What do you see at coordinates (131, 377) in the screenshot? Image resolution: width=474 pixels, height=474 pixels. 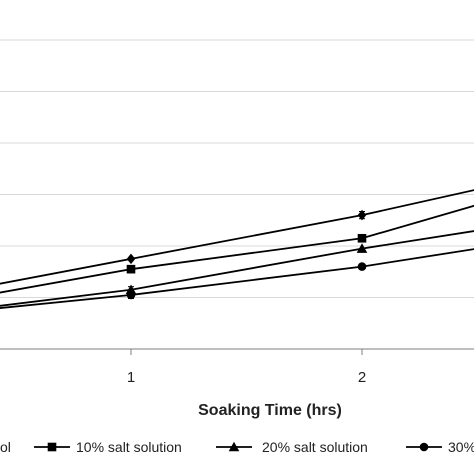 I see `x-tick-label: 1` at bounding box center [131, 377].